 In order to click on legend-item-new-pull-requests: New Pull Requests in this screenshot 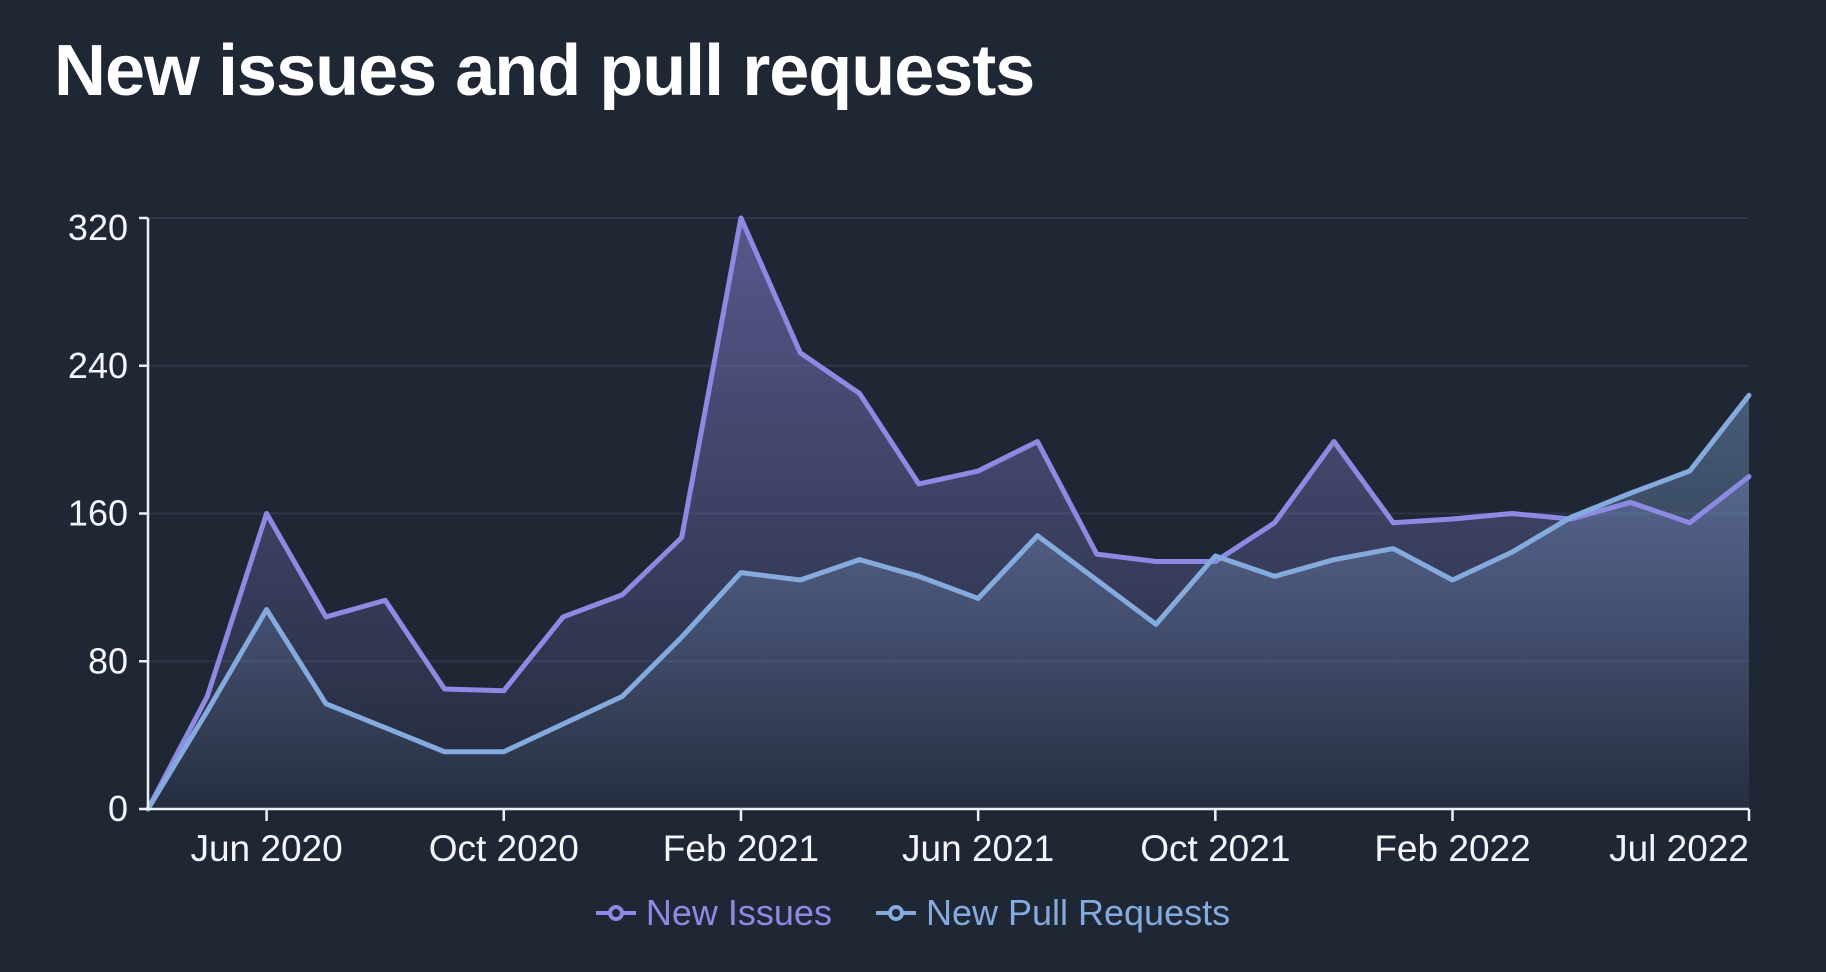, I will do `click(1053, 913)`.